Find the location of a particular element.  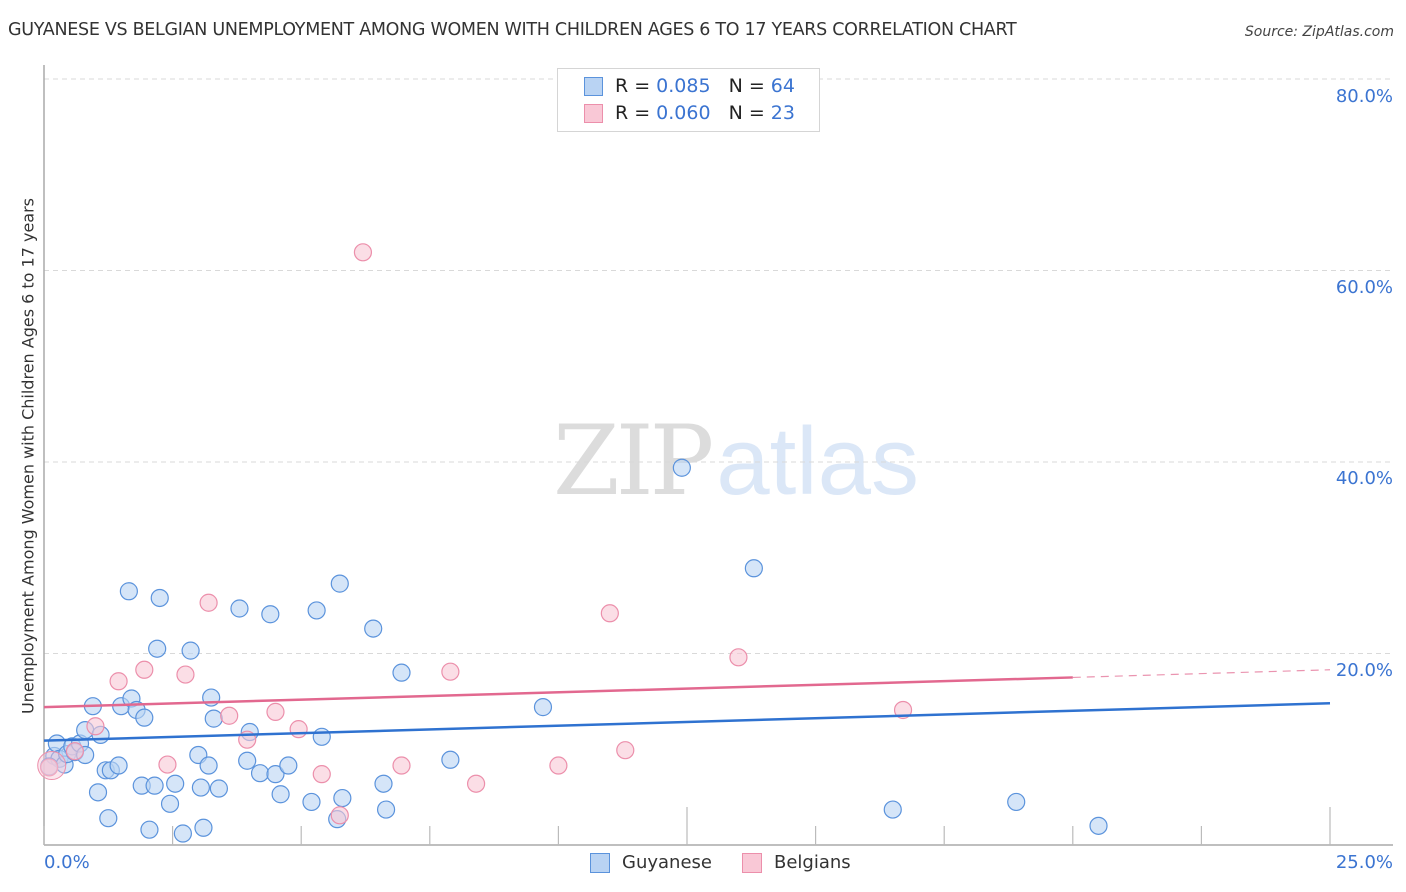

x-tick-max: 25.0% is located at coordinates (1364, 862).